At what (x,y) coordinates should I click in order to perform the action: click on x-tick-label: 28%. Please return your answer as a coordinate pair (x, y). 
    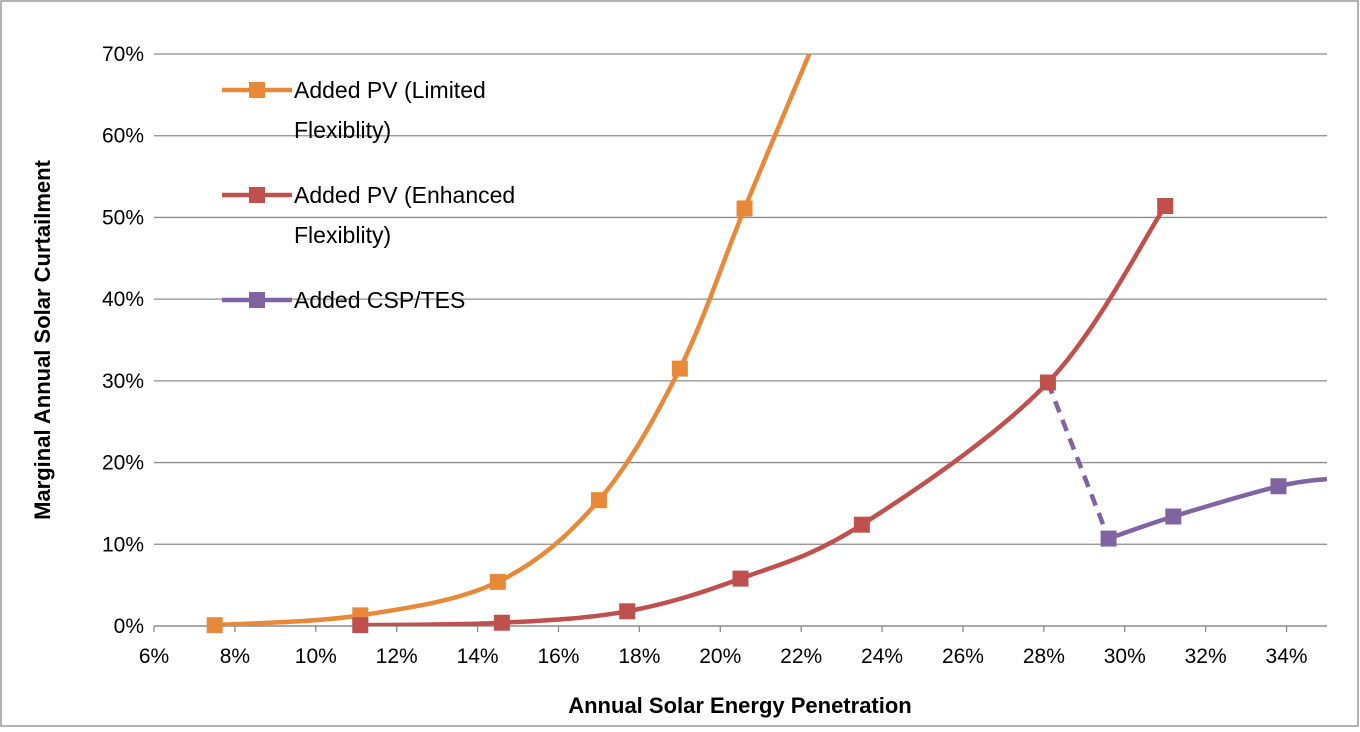
    Looking at the image, I should click on (1044, 656).